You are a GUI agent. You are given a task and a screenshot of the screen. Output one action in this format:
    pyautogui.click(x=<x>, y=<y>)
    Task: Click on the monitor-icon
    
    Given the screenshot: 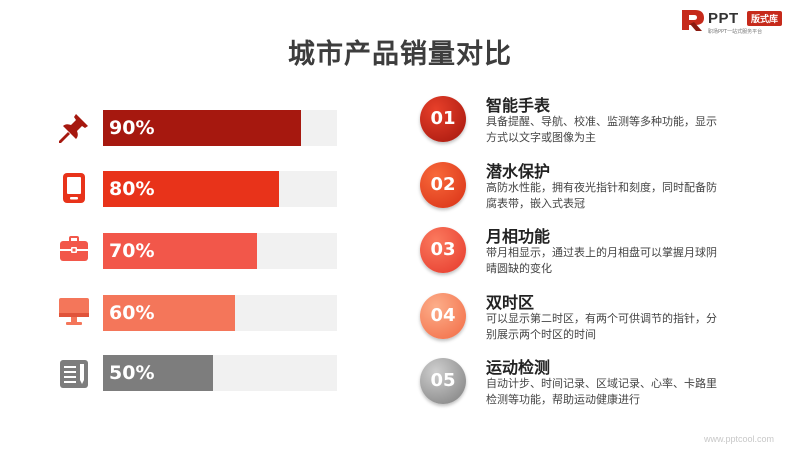 What is the action you would take?
    pyautogui.click(x=74, y=311)
    